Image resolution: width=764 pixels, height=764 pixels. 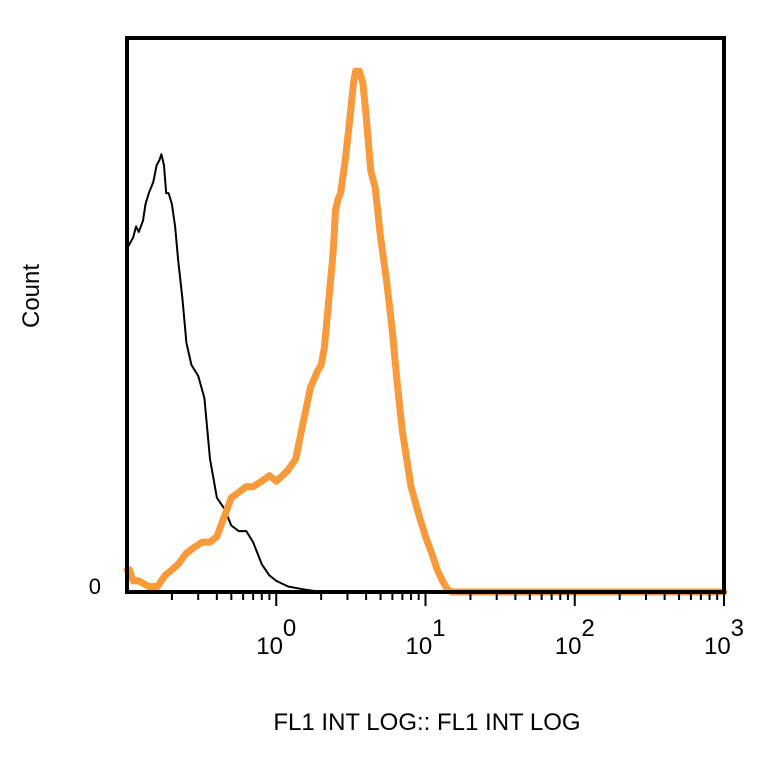 I want to click on y-axis-title: Count, so click(x=31, y=296).